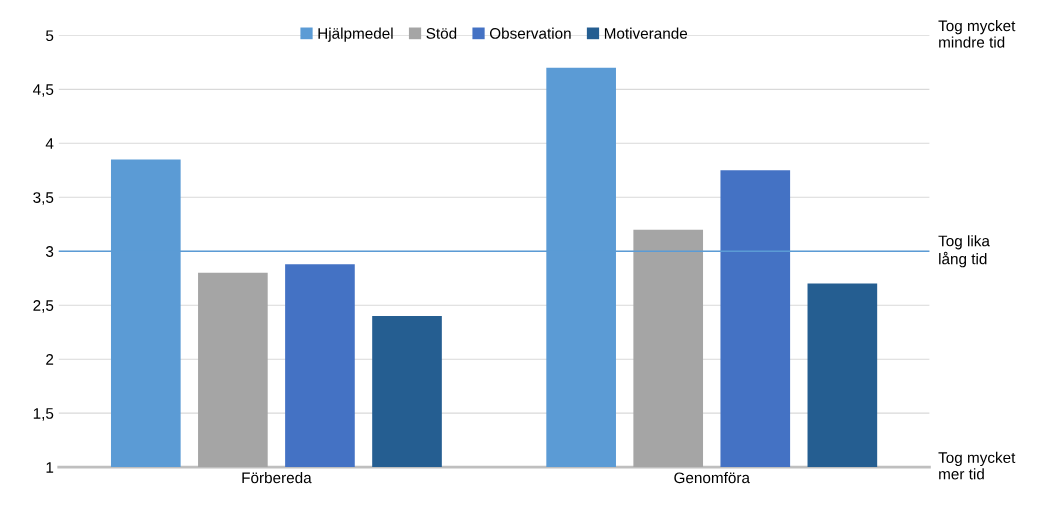 The width and height of the screenshot is (1049, 505). What do you see at coordinates (277, 477) in the screenshot?
I see `x-tick-label: Förbereda` at bounding box center [277, 477].